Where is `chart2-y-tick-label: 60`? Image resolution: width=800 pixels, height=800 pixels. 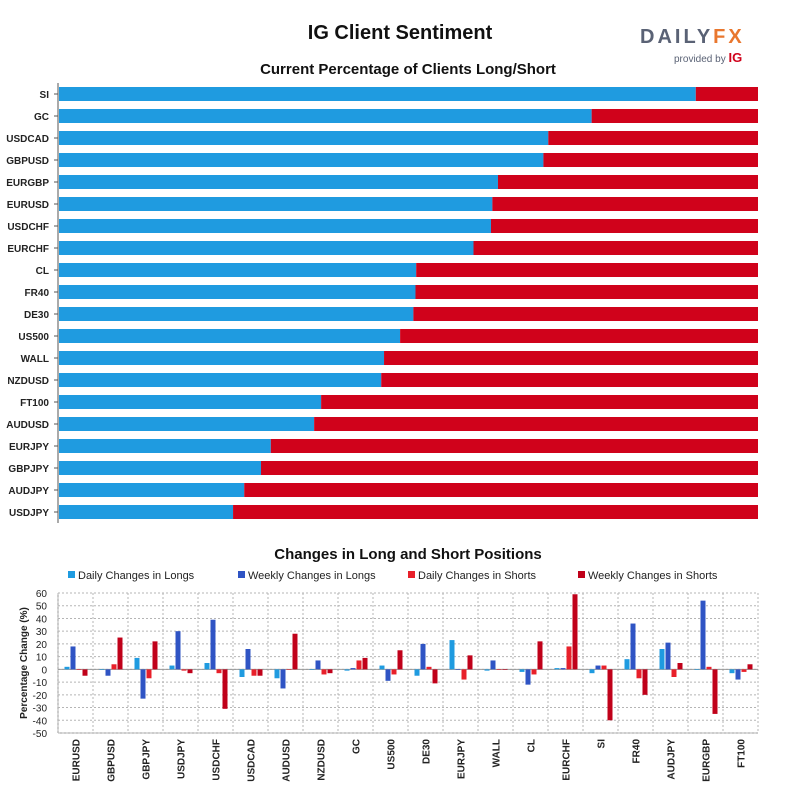 chart2-y-tick-label: 60 is located at coordinates (42, 594).